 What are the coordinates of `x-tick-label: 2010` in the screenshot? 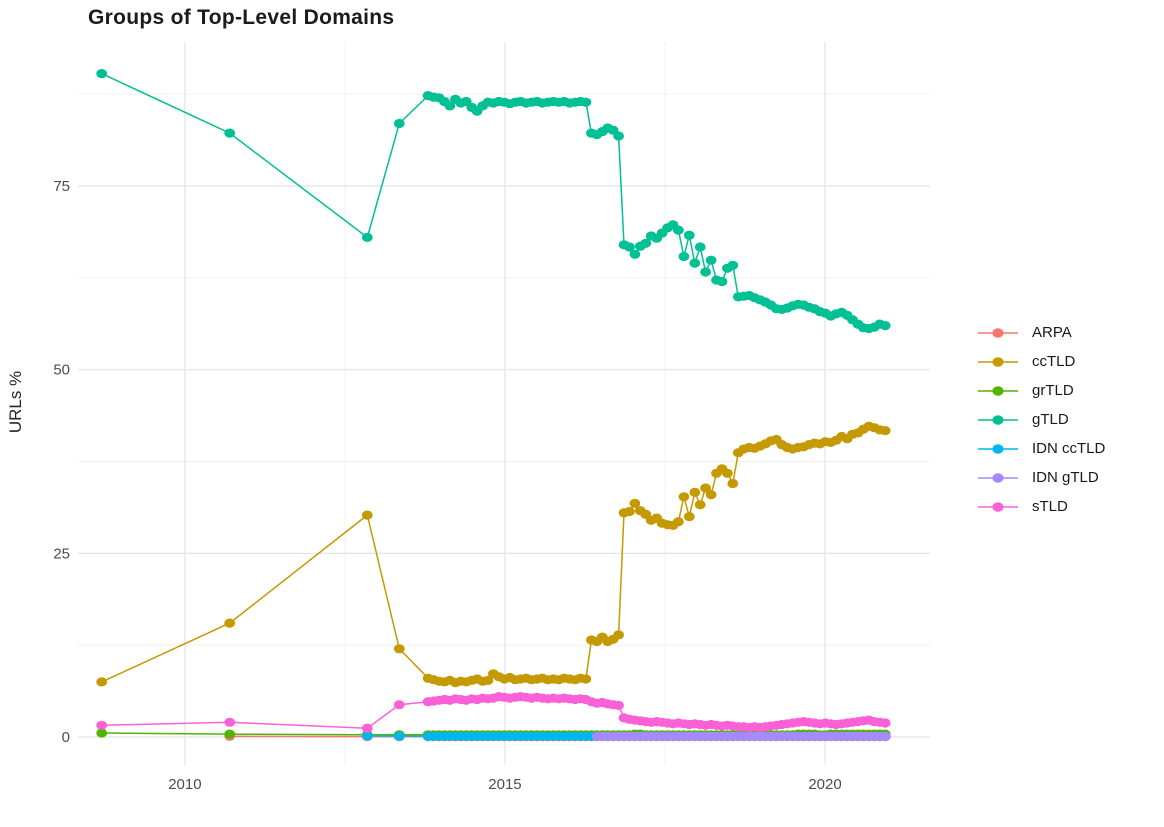 It's located at (184, 784).